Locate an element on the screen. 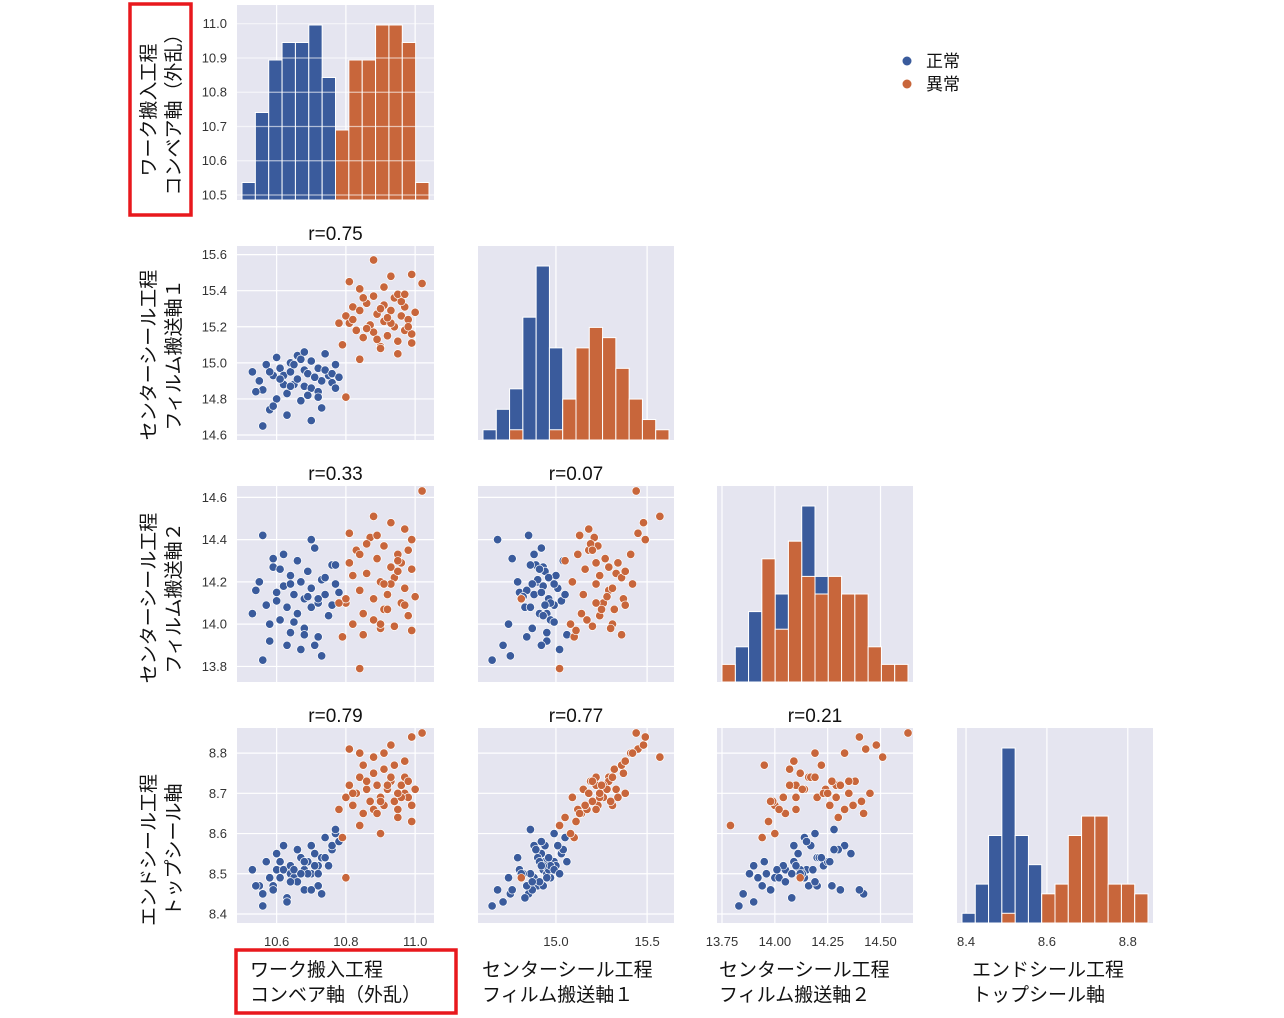 This screenshot has height=1018, width=1284. y-label-0-line2: コンベア軸（外乱） is located at coordinates (174, 109).